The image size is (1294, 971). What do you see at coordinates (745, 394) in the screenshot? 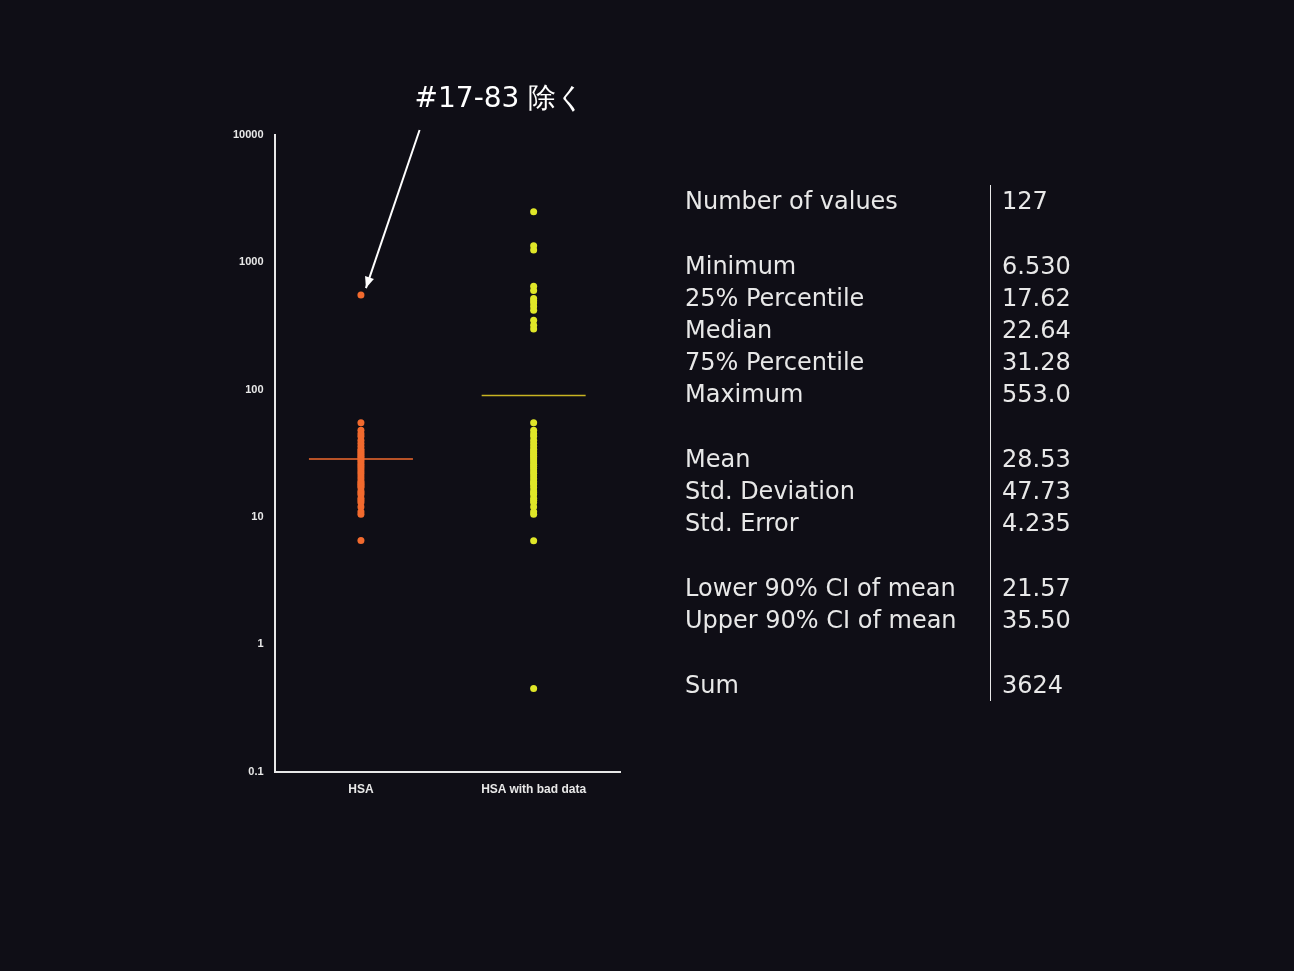
I see `category-label: Maximum` at bounding box center [745, 394].